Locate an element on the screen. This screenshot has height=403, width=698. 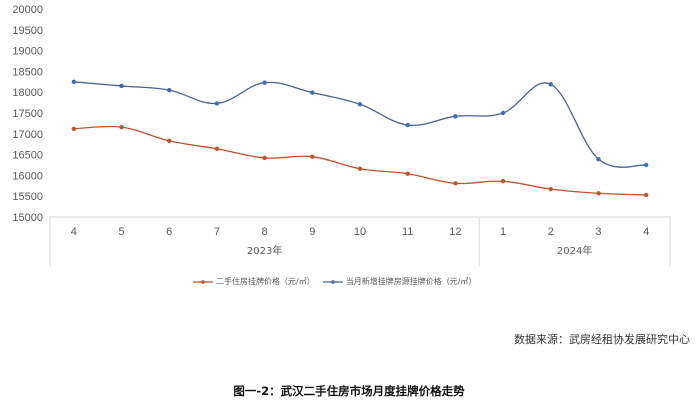
y-tick-label: 15000 is located at coordinates (27, 218).